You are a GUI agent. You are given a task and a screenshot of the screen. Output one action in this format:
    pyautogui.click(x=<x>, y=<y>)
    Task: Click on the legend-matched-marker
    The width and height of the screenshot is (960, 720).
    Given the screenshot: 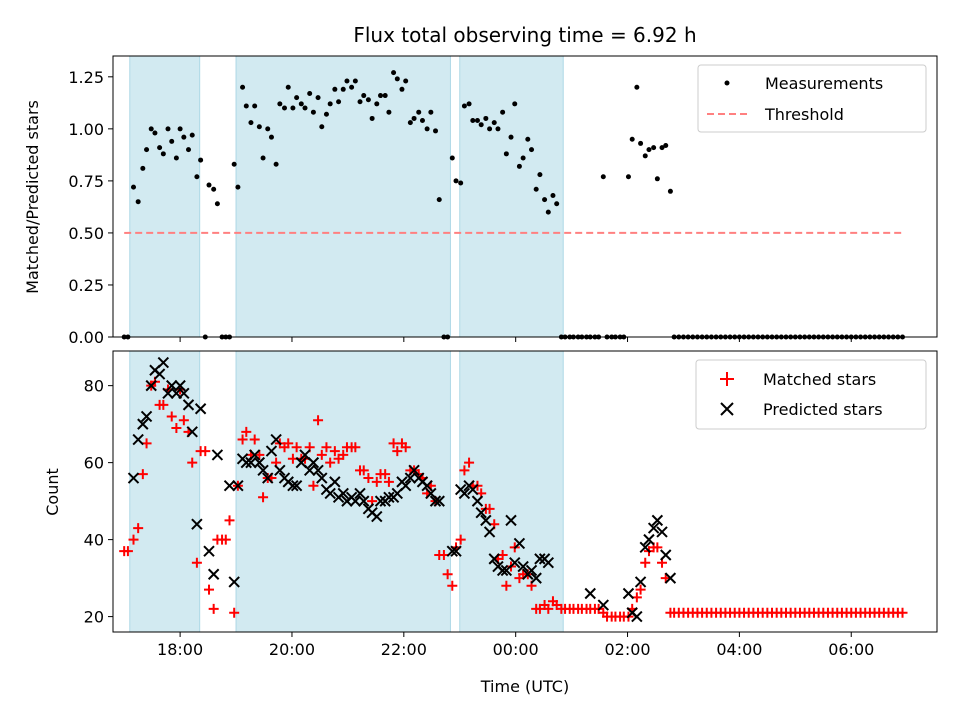 What is the action you would take?
    pyautogui.click(x=727, y=379)
    